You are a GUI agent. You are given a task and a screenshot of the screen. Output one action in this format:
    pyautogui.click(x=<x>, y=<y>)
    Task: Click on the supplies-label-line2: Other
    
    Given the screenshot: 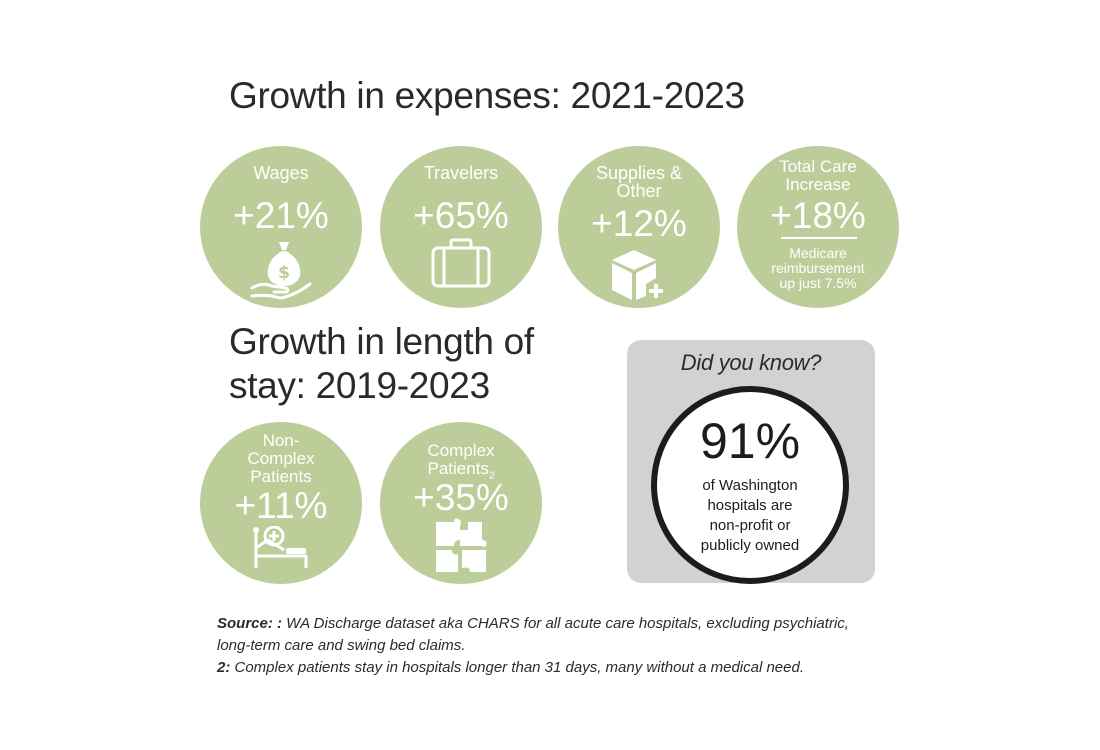 What is the action you would take?
    pyautogui.click(x=639, y=191)
    